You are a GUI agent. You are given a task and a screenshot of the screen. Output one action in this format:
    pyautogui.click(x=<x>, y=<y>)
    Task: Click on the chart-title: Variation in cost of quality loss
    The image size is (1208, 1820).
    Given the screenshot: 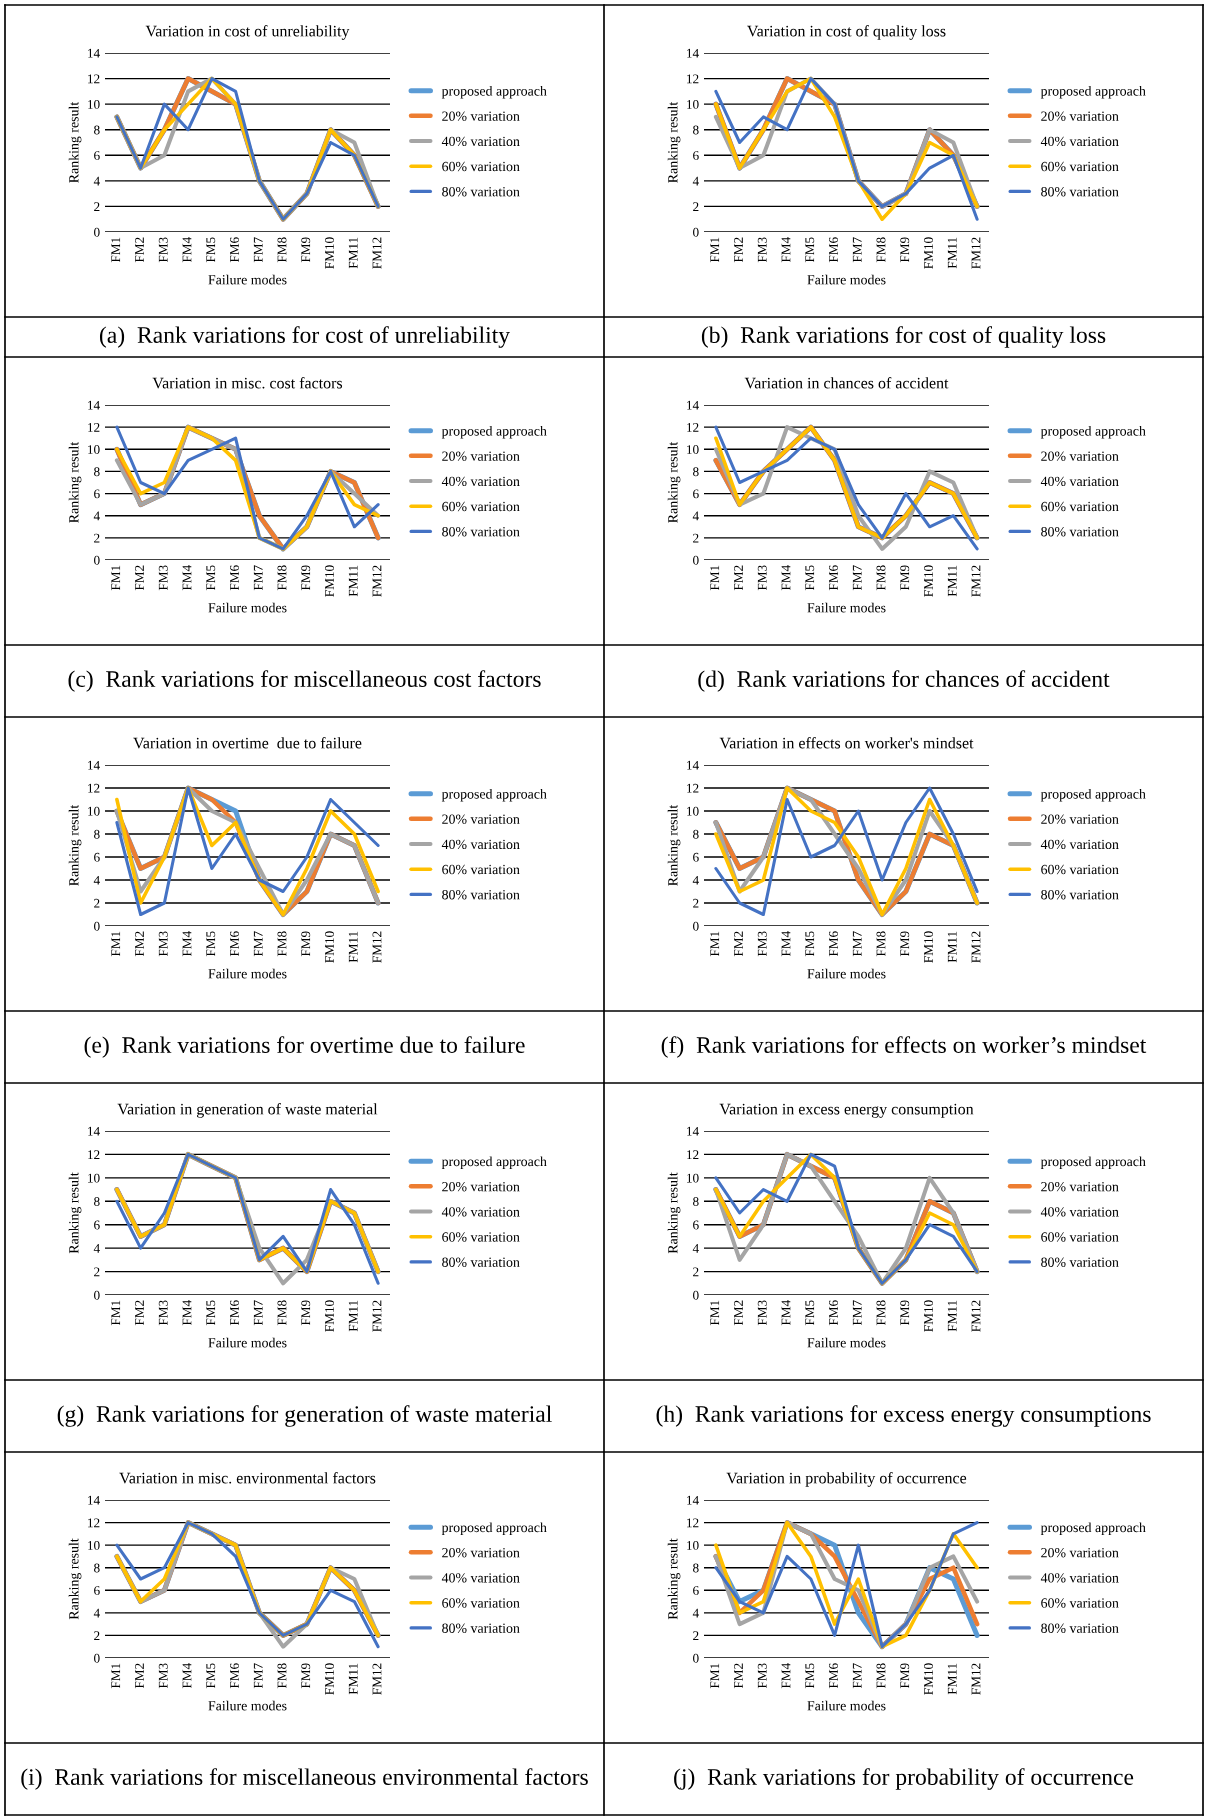 What is the action you would take?
    pyautogui.click(x=846, y=32)
    